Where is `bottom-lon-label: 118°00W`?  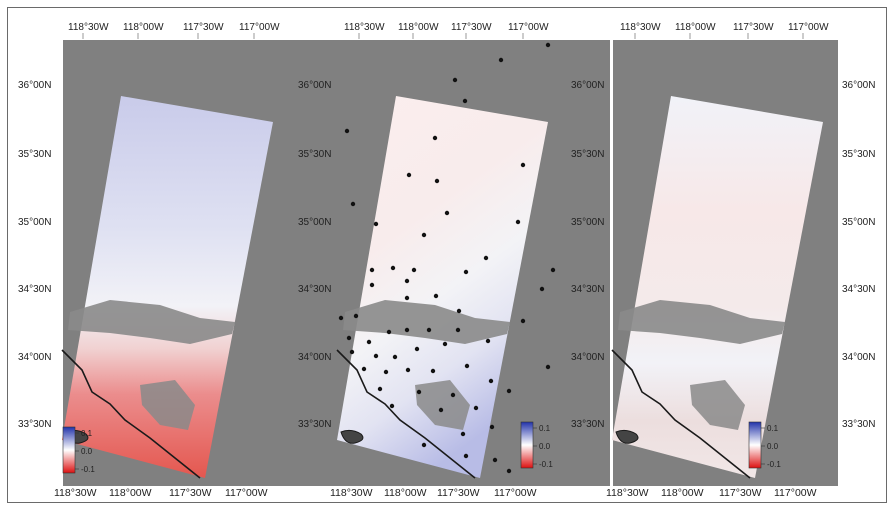 bottom-lon-label: 118°00W is located at coordinates (405, 493).